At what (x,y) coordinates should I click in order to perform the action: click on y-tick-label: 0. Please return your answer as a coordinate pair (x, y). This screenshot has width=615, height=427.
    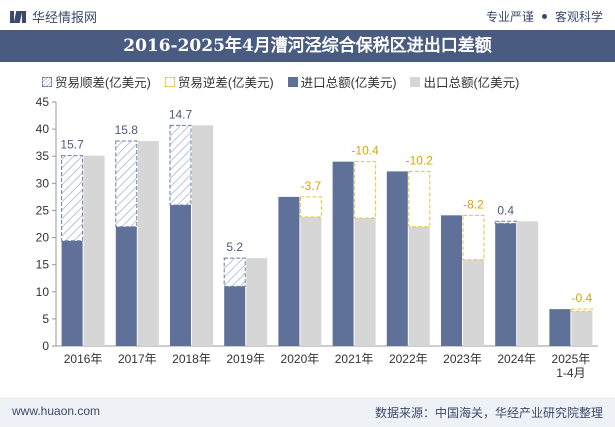
    Looking at the image, I should click on (45, 346).